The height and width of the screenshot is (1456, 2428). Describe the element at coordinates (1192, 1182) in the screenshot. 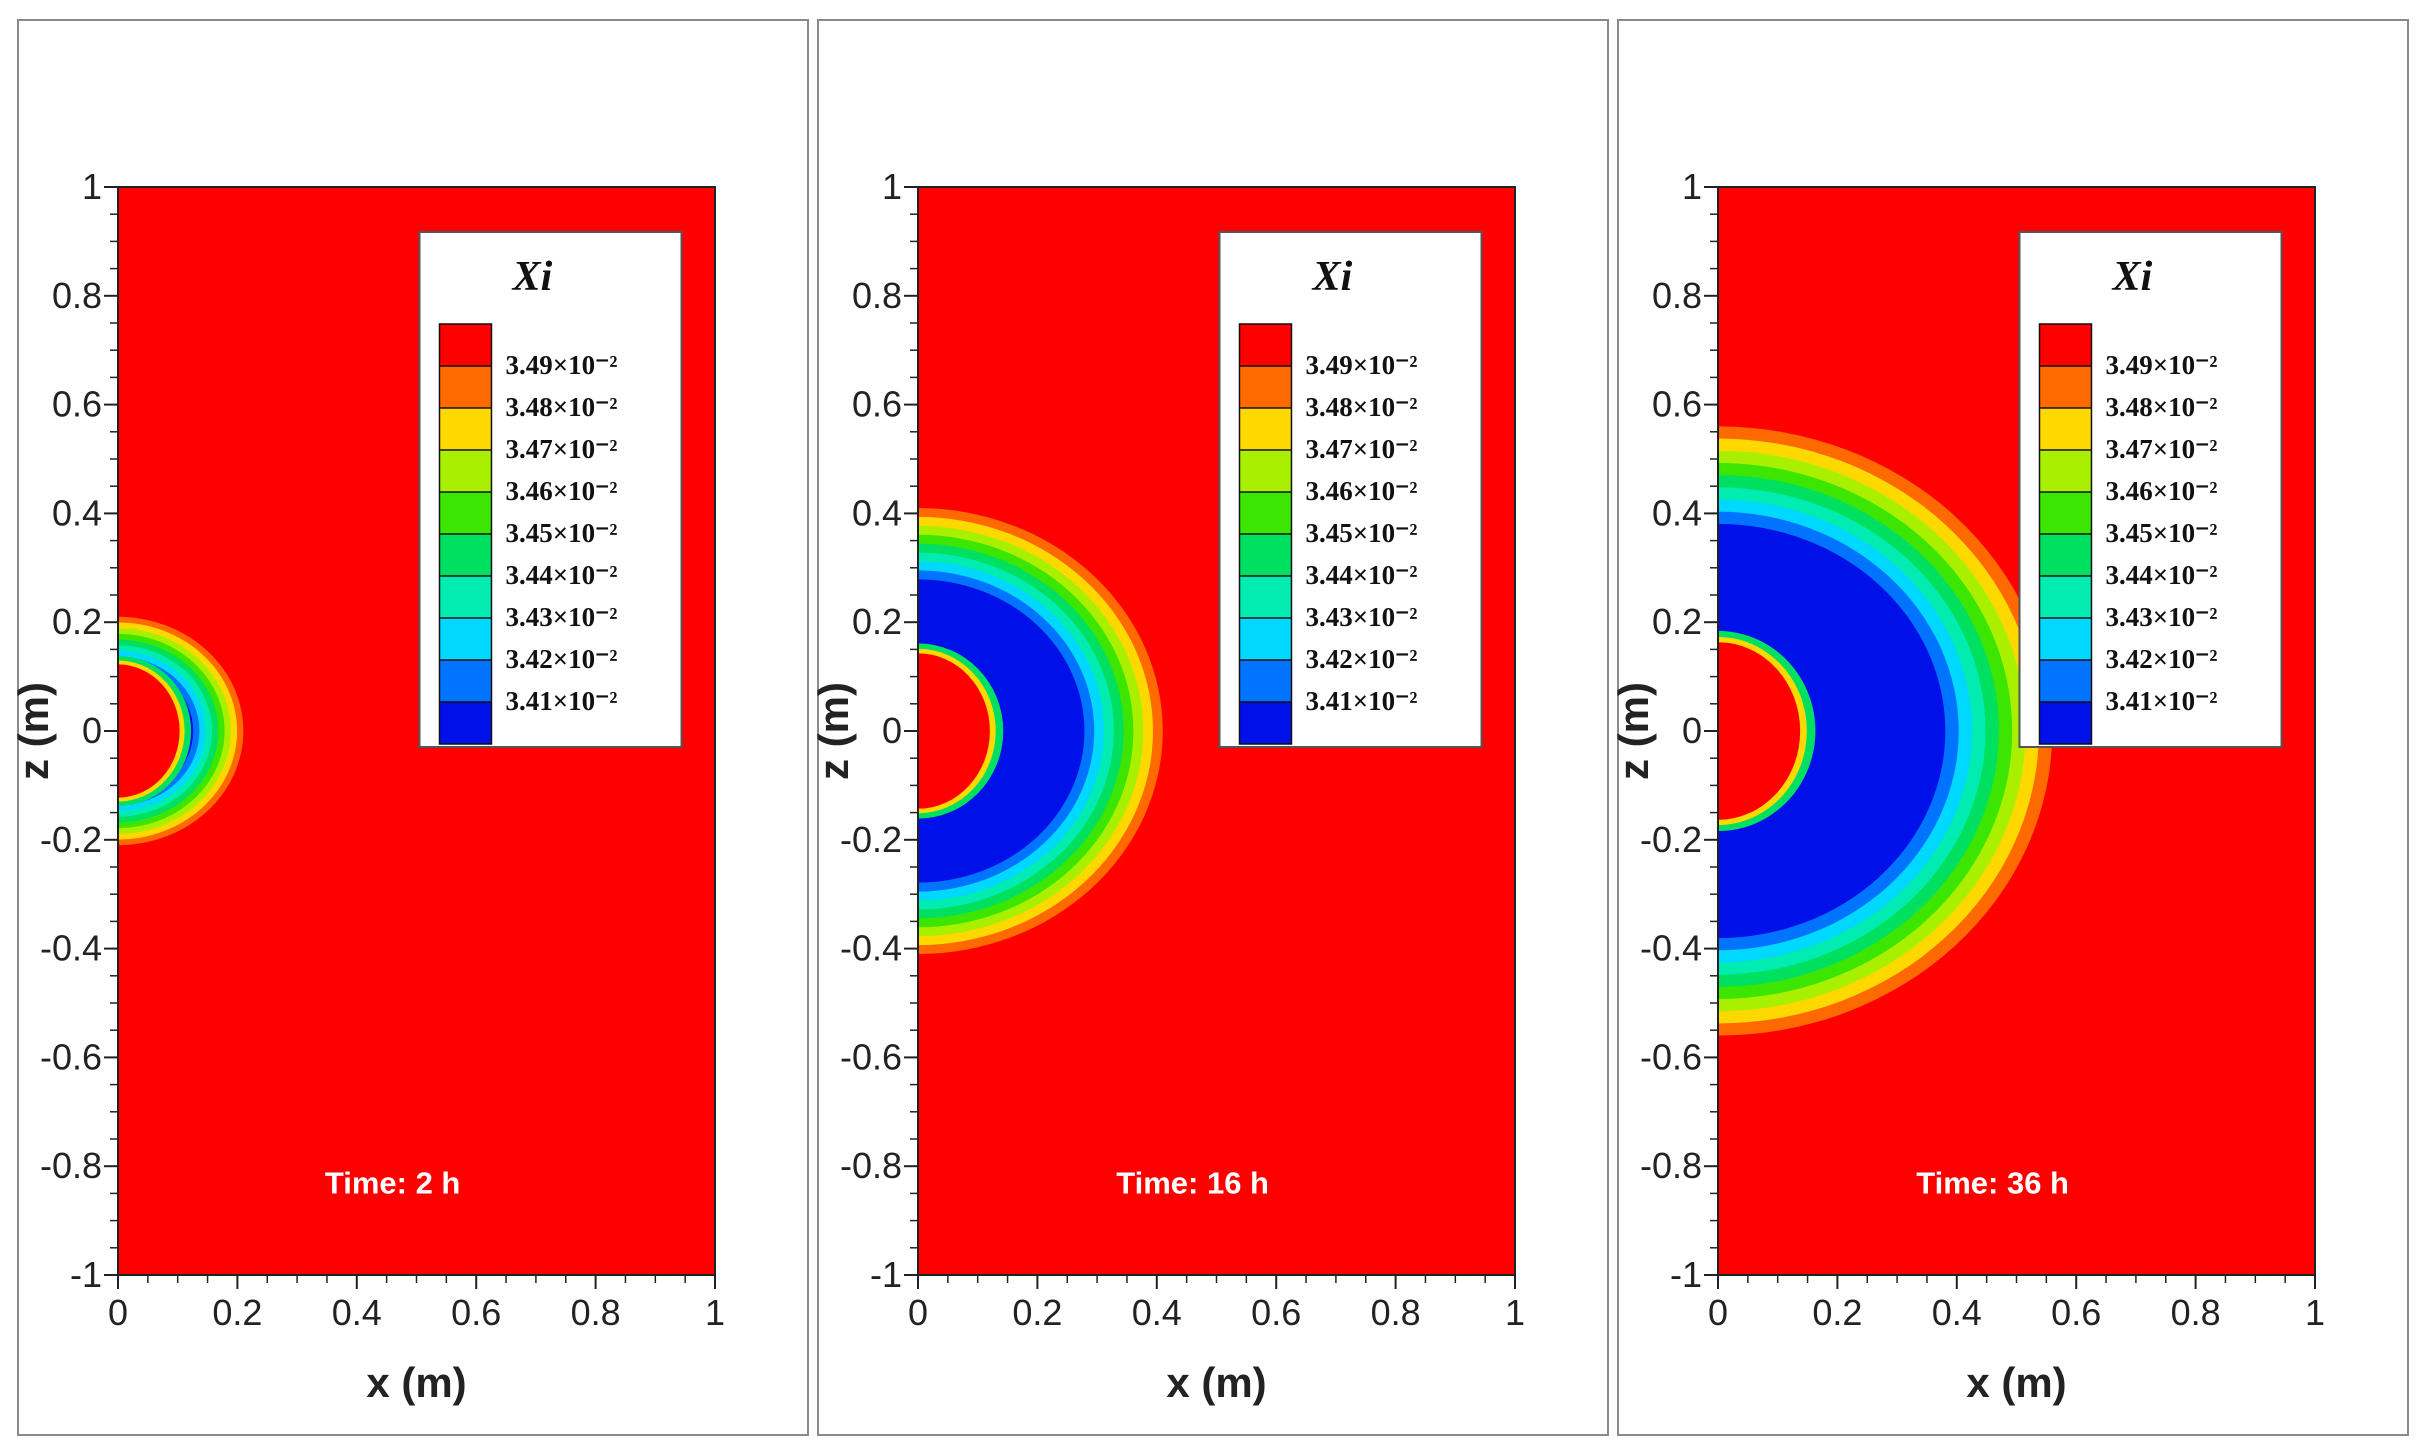

I see `time-label: Time: 16 h` at that location.